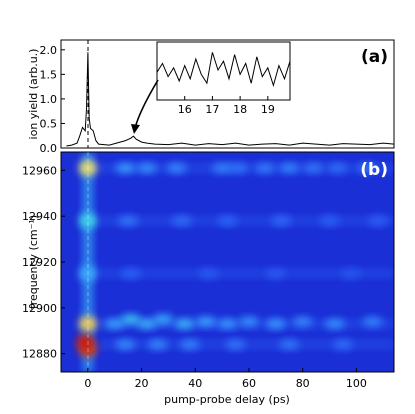  What do you see at coordinates (225, 379) in the screenshot?
I see `panel-b-xticks: 0 20 40 60 80 100` at bounding box center [225, 379].